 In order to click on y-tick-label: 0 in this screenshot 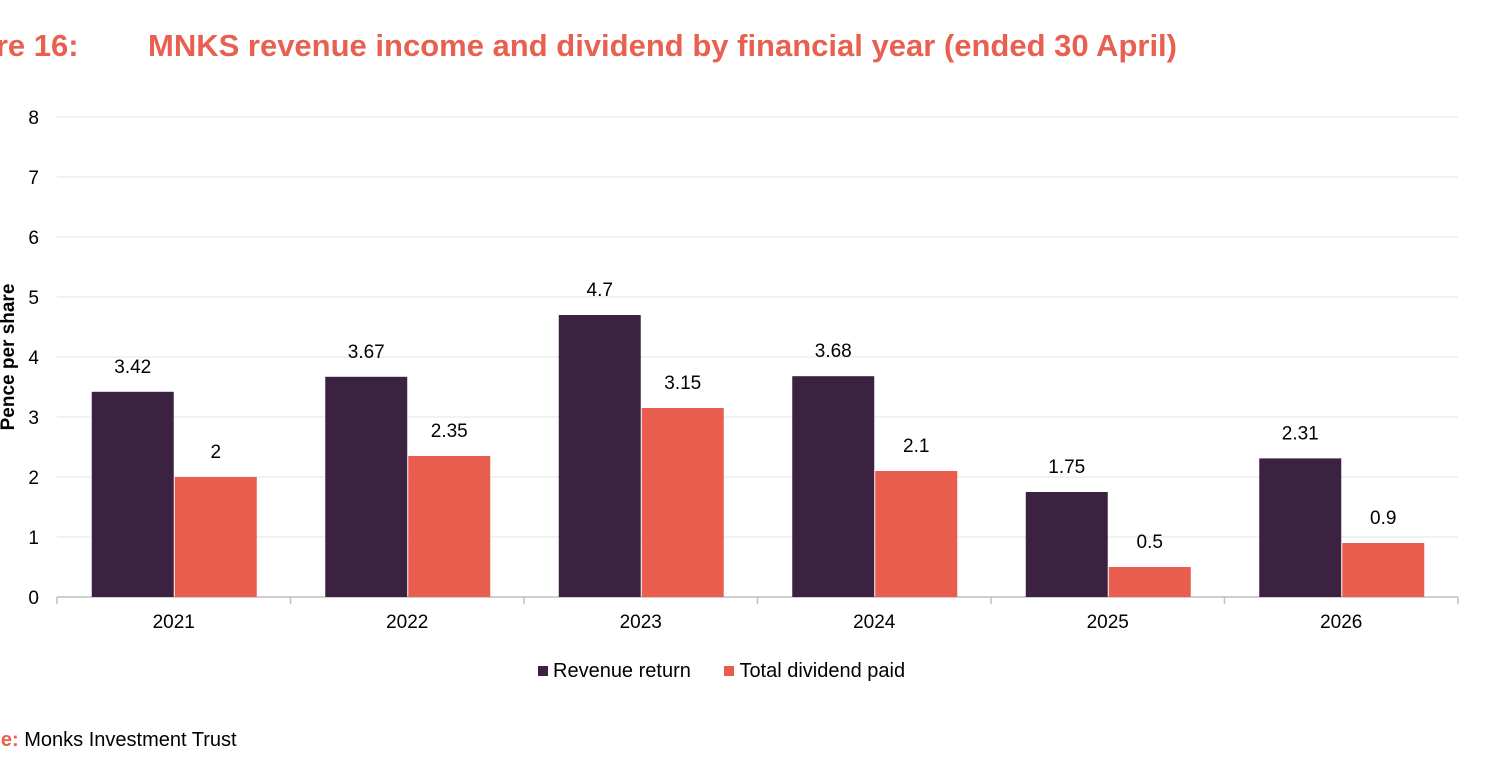, I will do `click(33, 598)`.